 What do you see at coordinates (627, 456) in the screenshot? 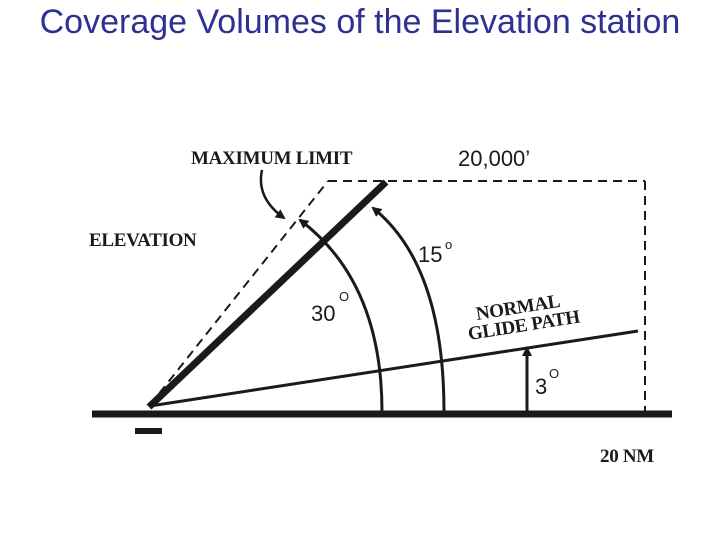
I see `range-label: 20 NM` at bounding box center [627, 456].